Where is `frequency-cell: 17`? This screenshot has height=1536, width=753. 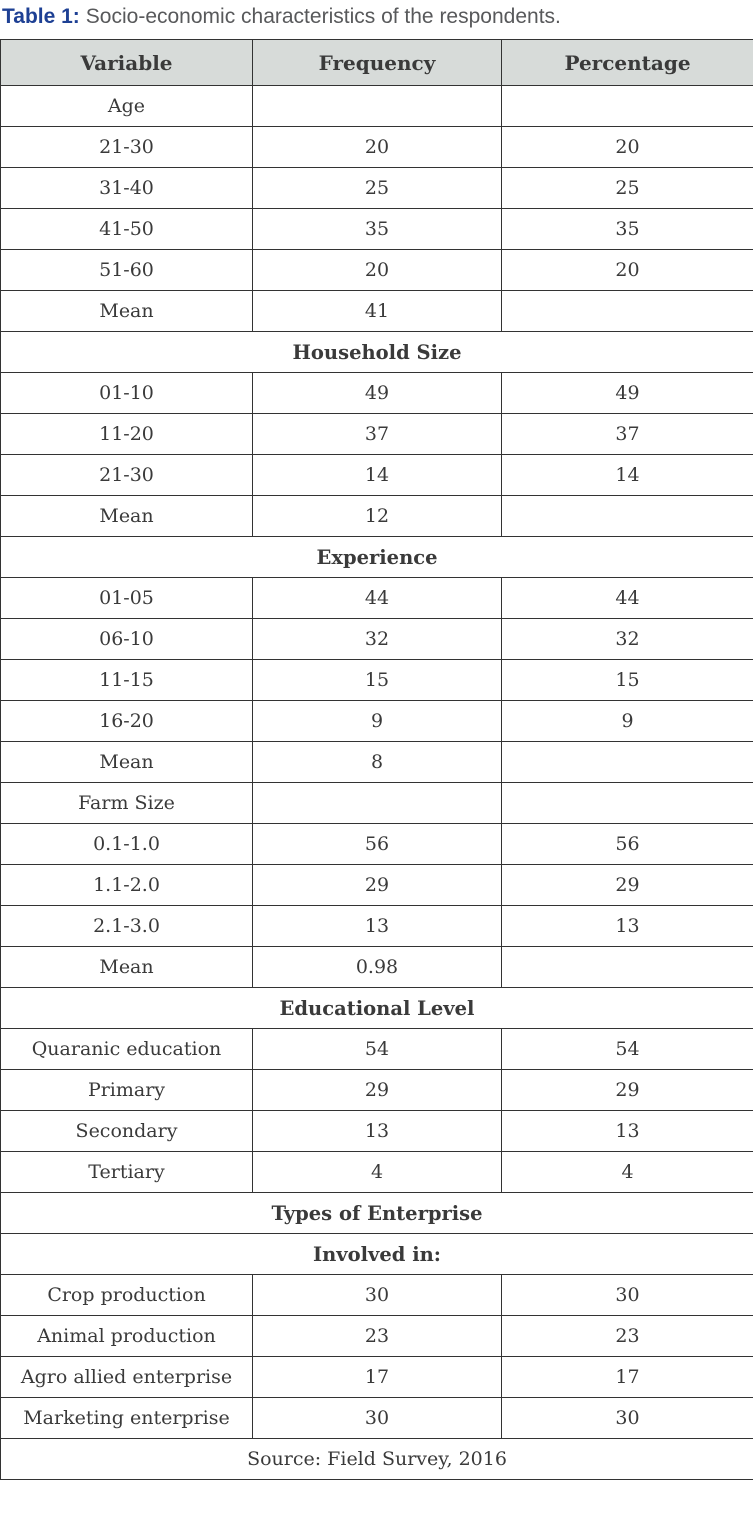 frequency-cell: 17 is located at coordinates (377, 1377).